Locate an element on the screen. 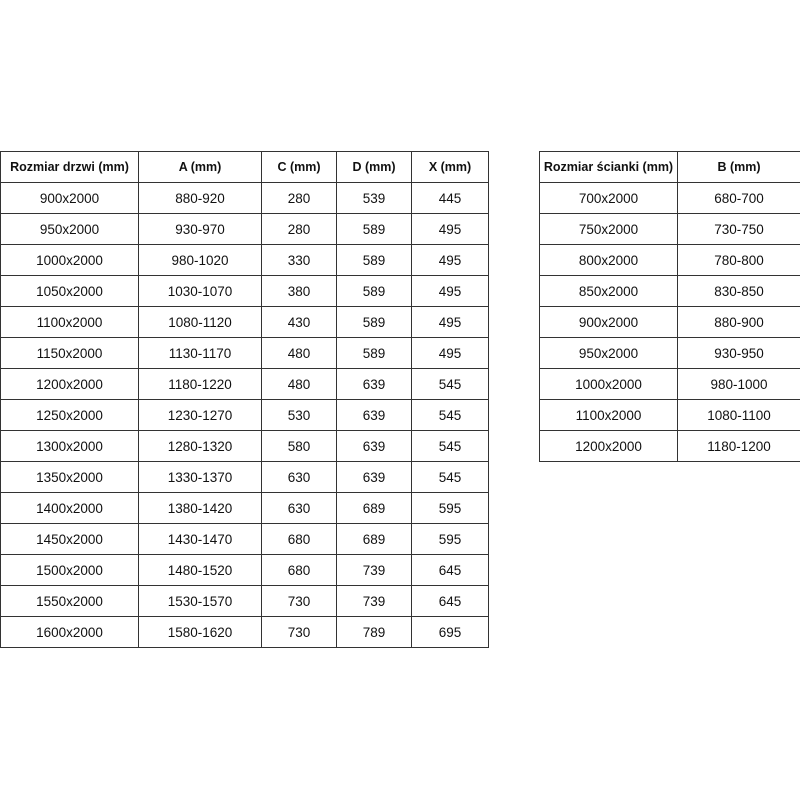  table-cell: 380 is located at coordinates (299, 291).